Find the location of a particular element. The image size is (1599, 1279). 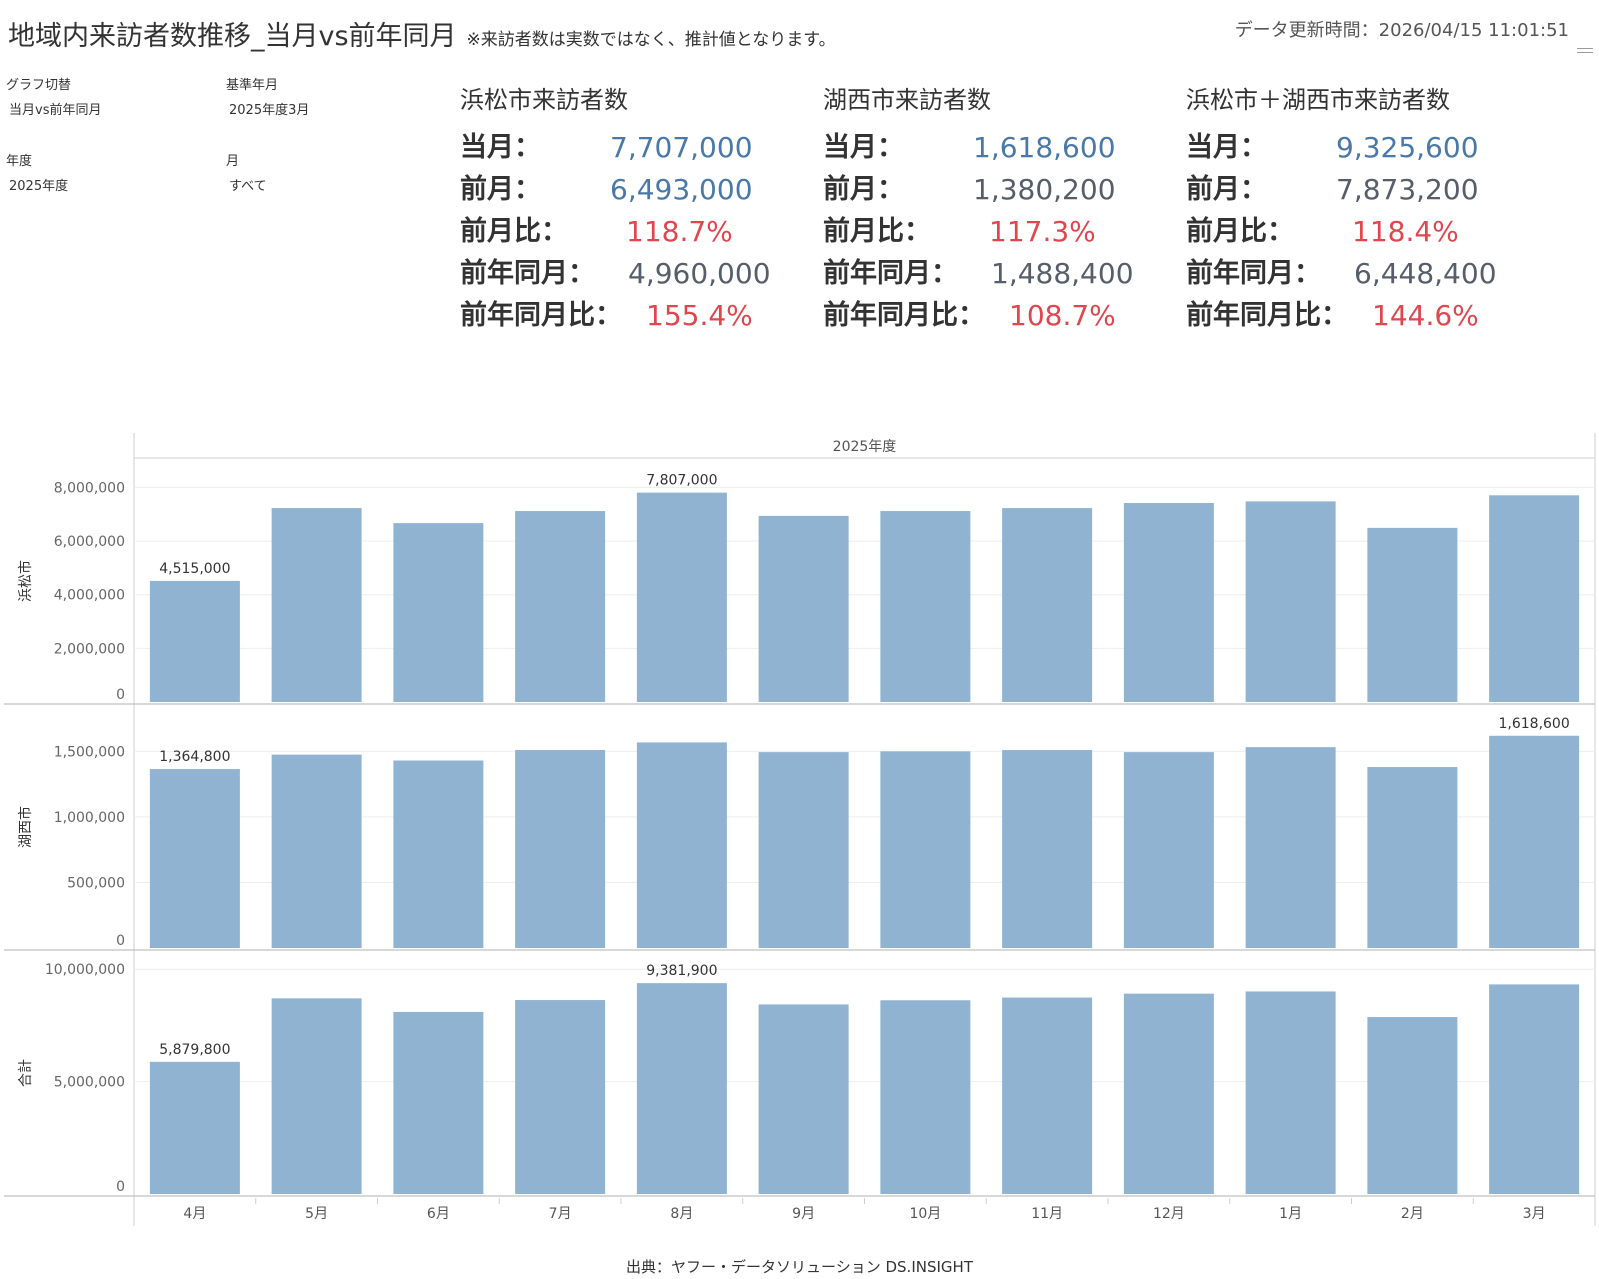

filter-value: 2025年度 is located at coordinates (39, 186).